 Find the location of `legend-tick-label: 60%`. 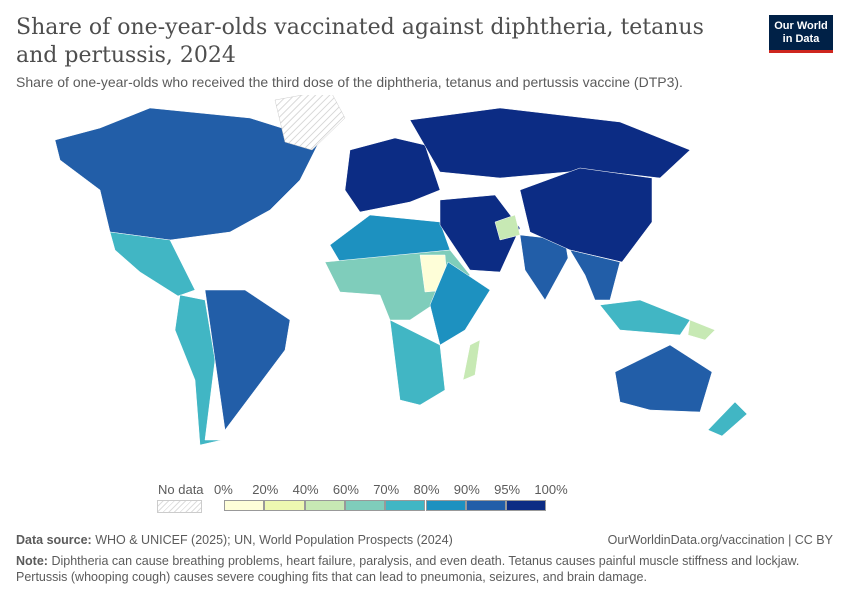

legend-tick-label: 60% is located at coordinates (345, 489).